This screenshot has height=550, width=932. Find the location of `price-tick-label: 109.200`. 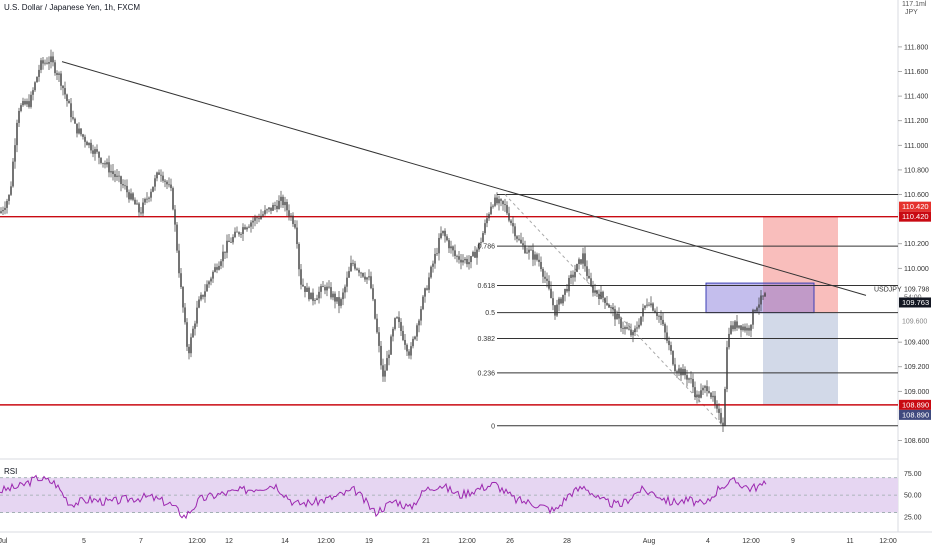

price-tick-label: 109.200 is located at coordinates (916, 367).